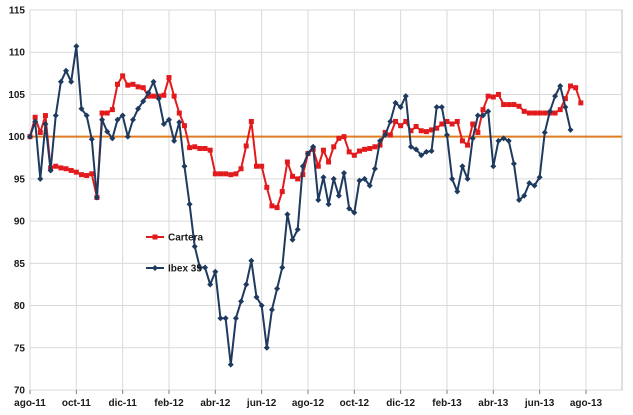  Describe the element at coordinates (539, 403) in the screenshot. I see `x-tick-label: jun-13` at that location.